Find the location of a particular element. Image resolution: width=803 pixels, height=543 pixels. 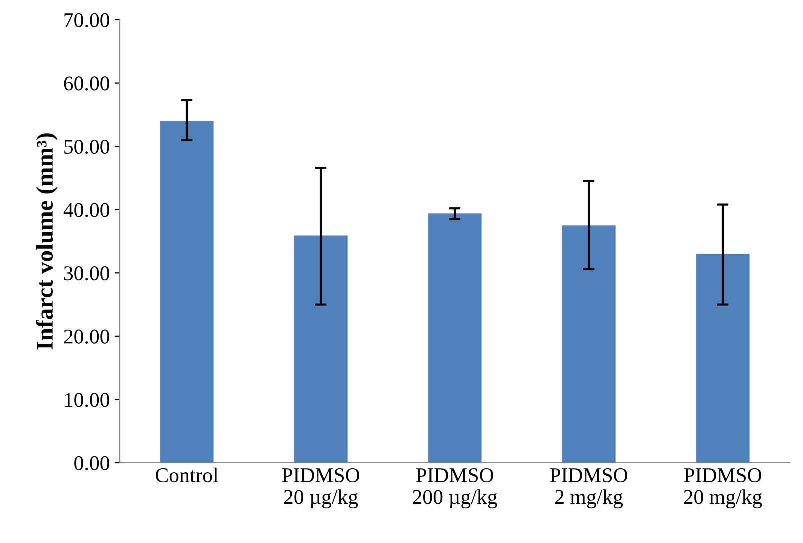

x-tick-label: PIDMSO 20 mg/kg is located at coordinates (723, 488).